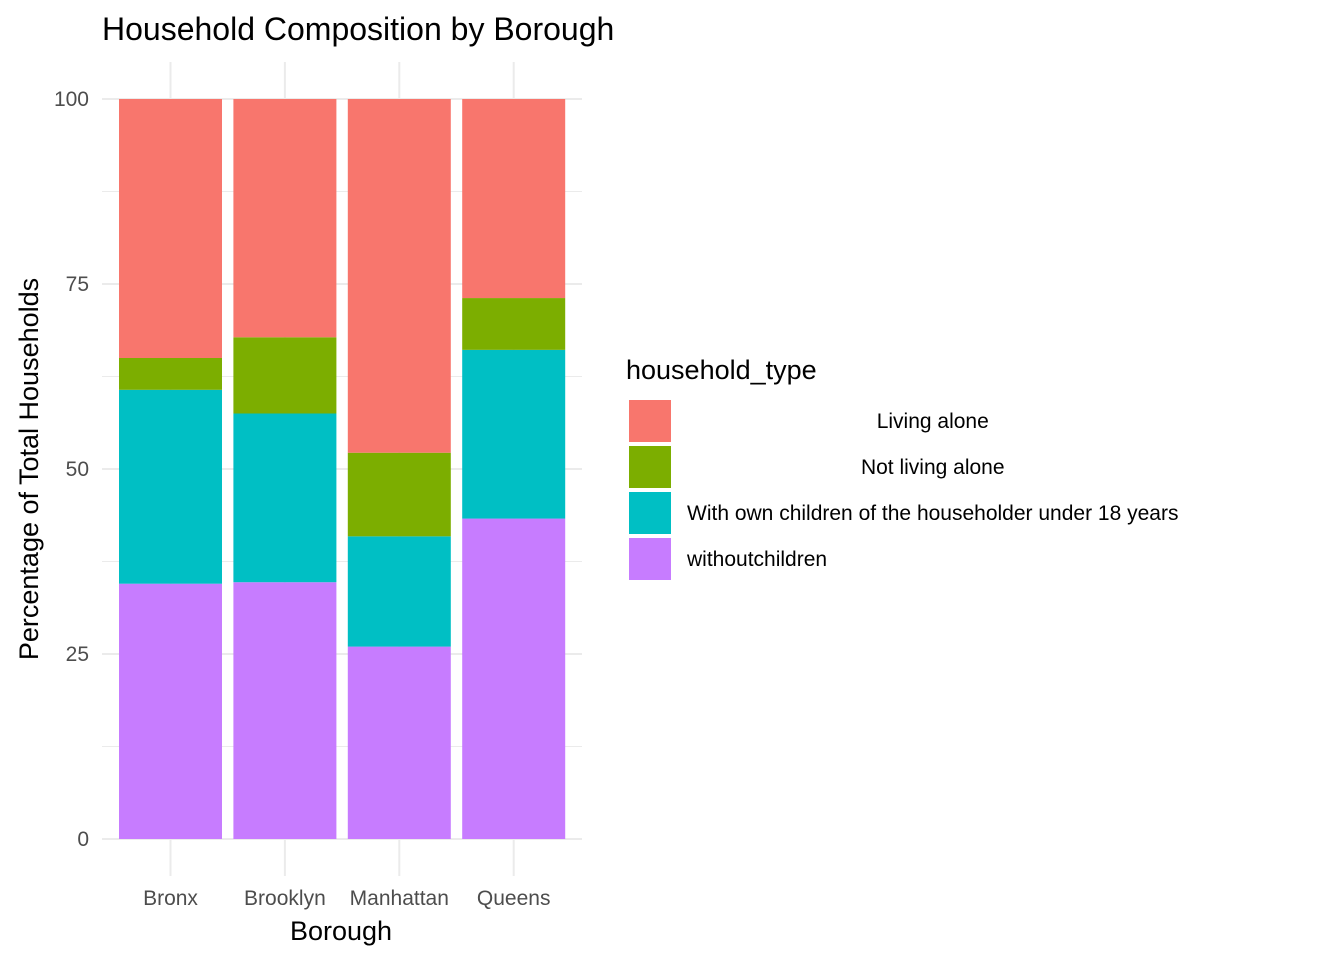 The height and width of the screenshot is (960, 1344). What do you see at coordinates (933, 467) in the screenshot?
I see `legend-label: Not living alone` at bounding box center [933, 467].